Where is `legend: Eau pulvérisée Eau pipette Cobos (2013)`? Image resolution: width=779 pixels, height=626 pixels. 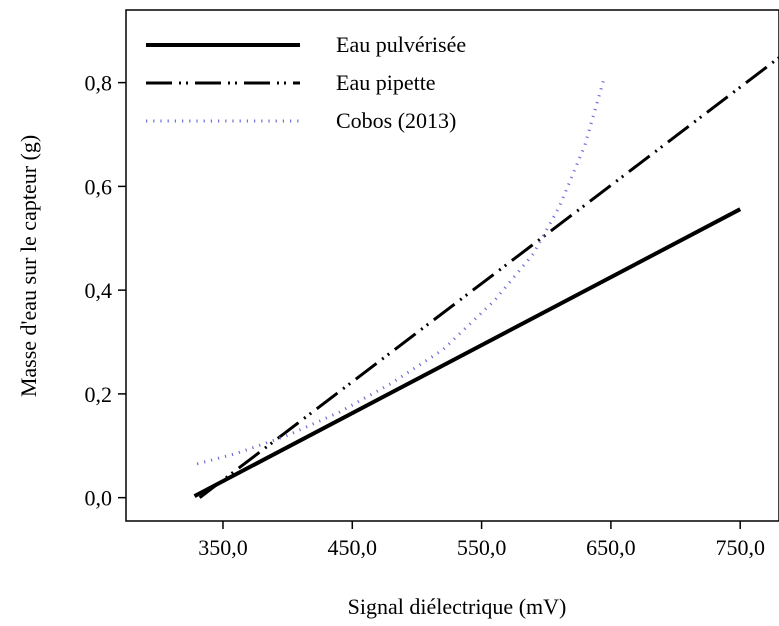 legend: Eau pulvérisée Eau pipette Cobos (2013) is located at coordinates (306, 82).